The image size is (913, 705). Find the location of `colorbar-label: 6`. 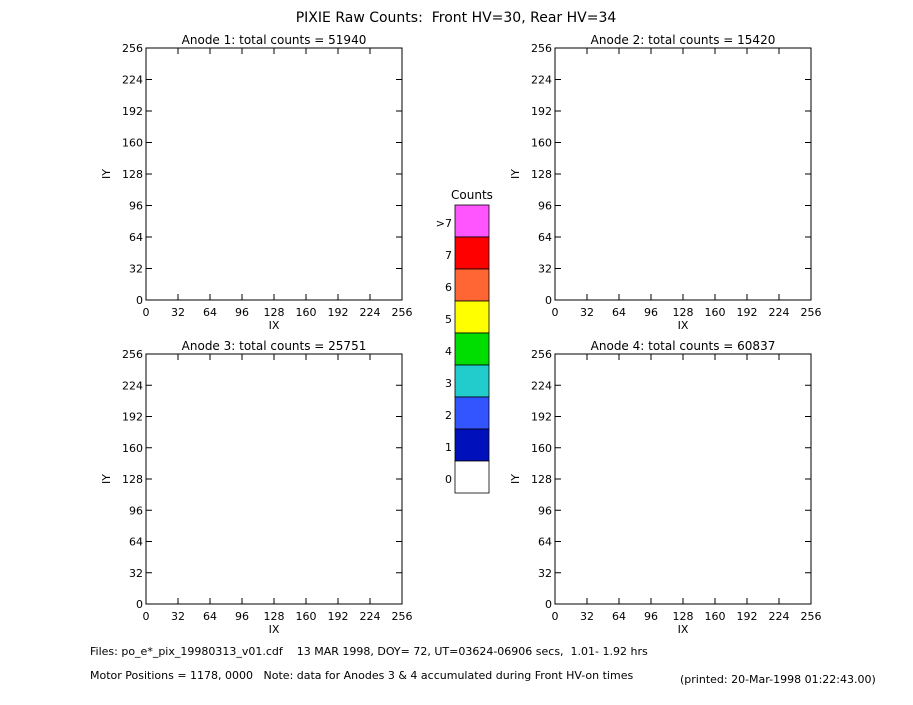

colorbar-label: 6 is located at coordinates (448, 287).